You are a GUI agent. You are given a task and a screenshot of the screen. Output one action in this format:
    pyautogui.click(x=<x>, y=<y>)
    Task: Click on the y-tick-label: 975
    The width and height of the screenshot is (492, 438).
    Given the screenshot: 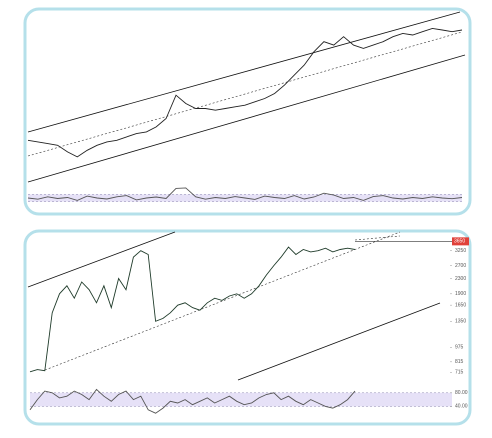 What is the action you would take?
    pyautogui.click(x=459, y=348)
    